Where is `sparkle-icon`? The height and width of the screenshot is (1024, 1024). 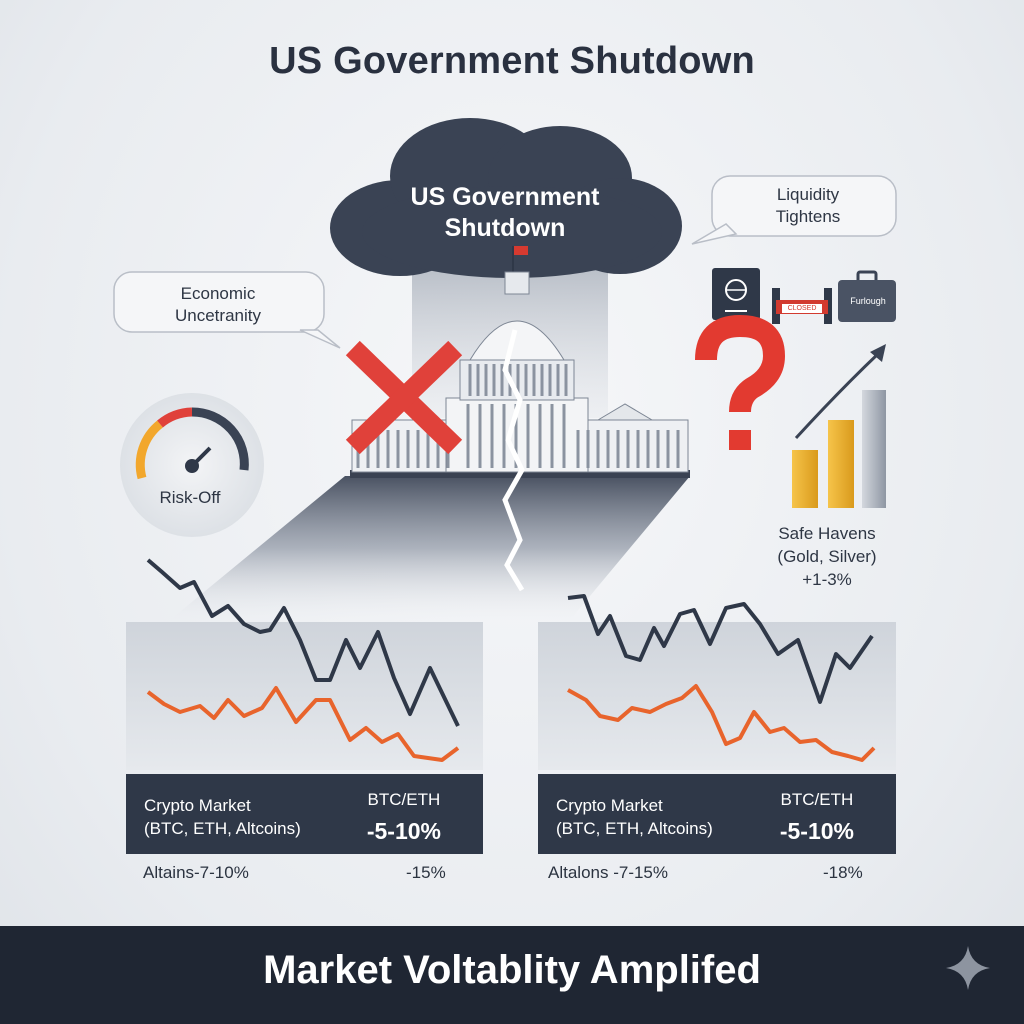 sparkle-icon is located at coordinates (968, 968).